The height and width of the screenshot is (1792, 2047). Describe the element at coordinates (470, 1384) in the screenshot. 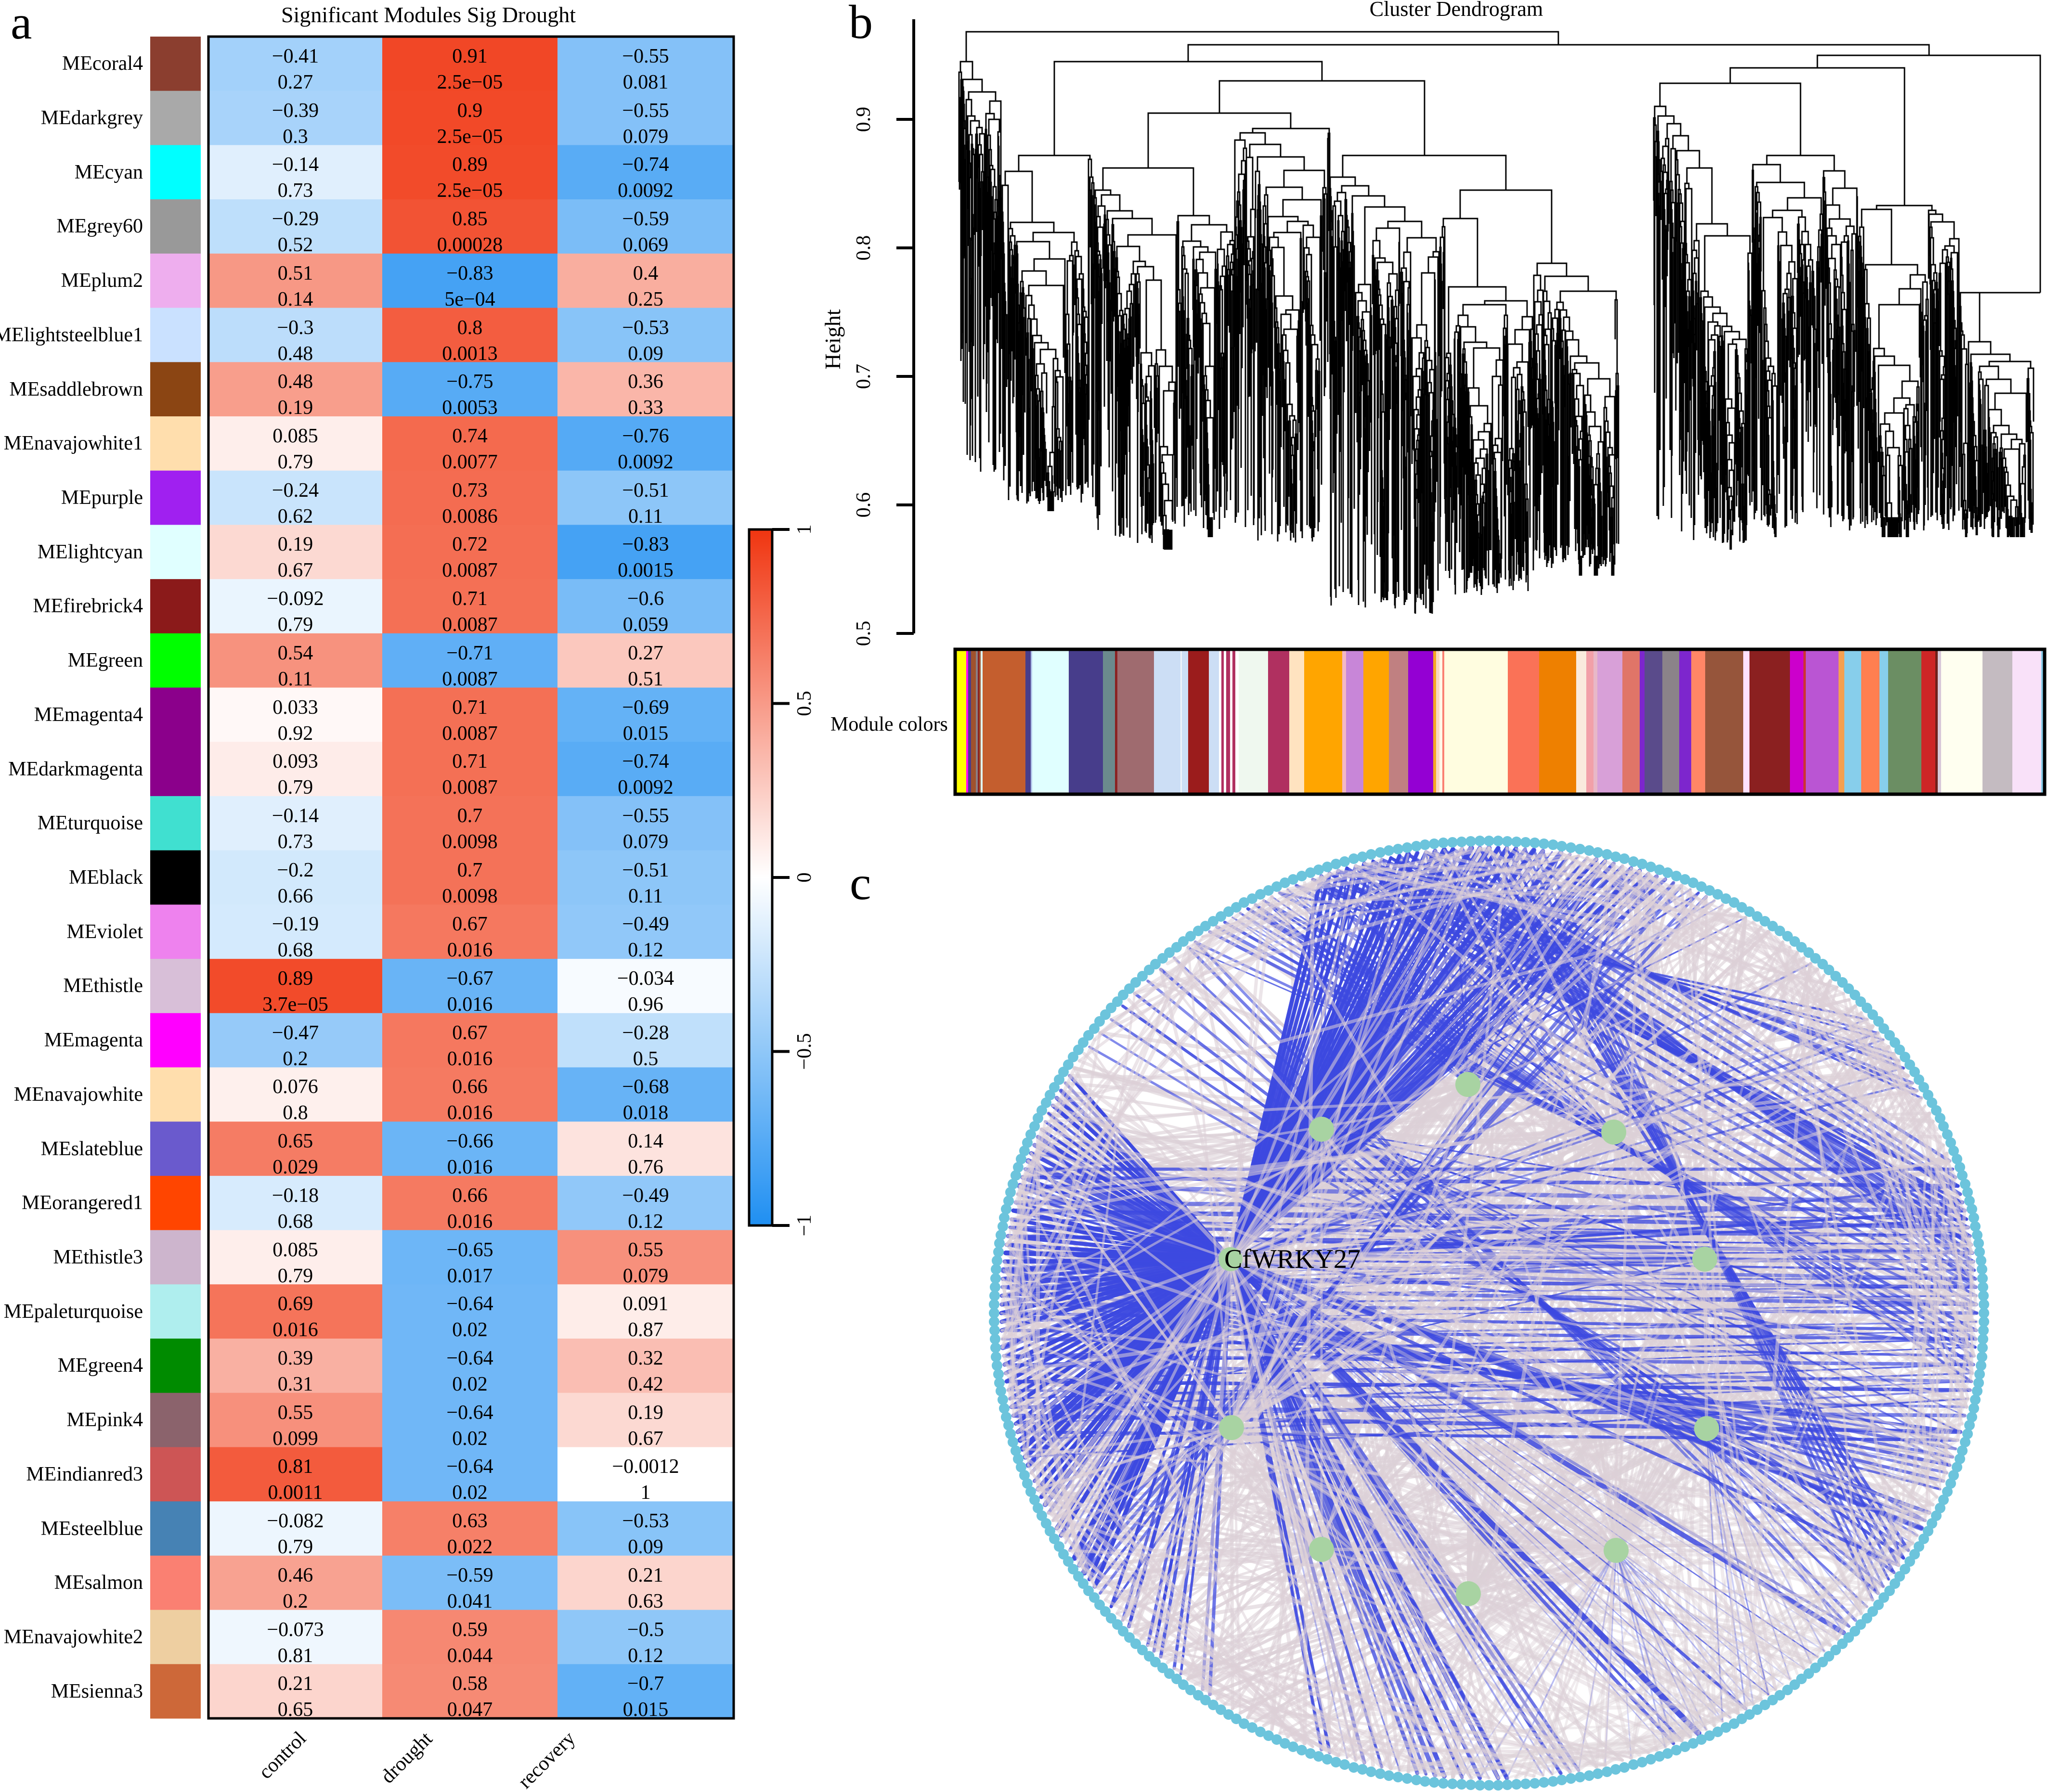

I see `svg-text: 0.02` at that location.